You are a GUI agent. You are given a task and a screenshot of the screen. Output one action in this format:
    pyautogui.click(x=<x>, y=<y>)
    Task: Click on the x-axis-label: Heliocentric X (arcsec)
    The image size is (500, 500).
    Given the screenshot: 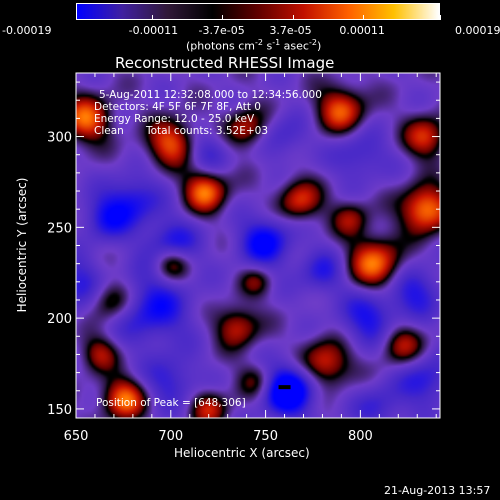 What is the action you would take?
    pyautogui.click(x=242, y=453)
    